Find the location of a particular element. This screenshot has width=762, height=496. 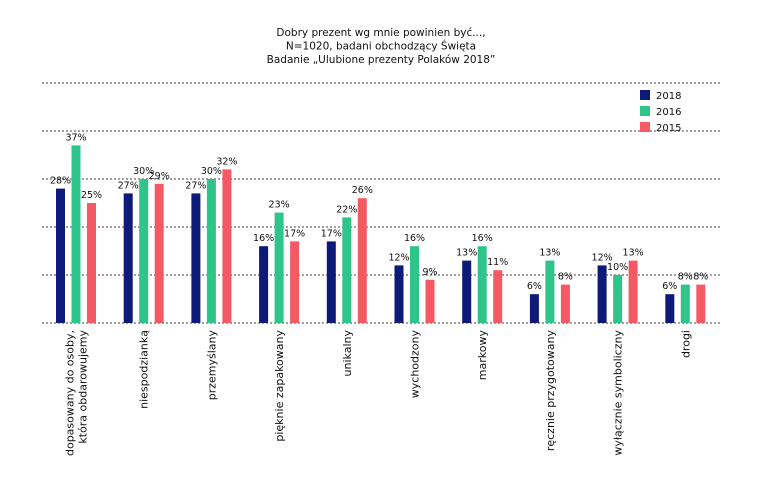

legend-swatch-2016 is located at coordinates (645, 111).